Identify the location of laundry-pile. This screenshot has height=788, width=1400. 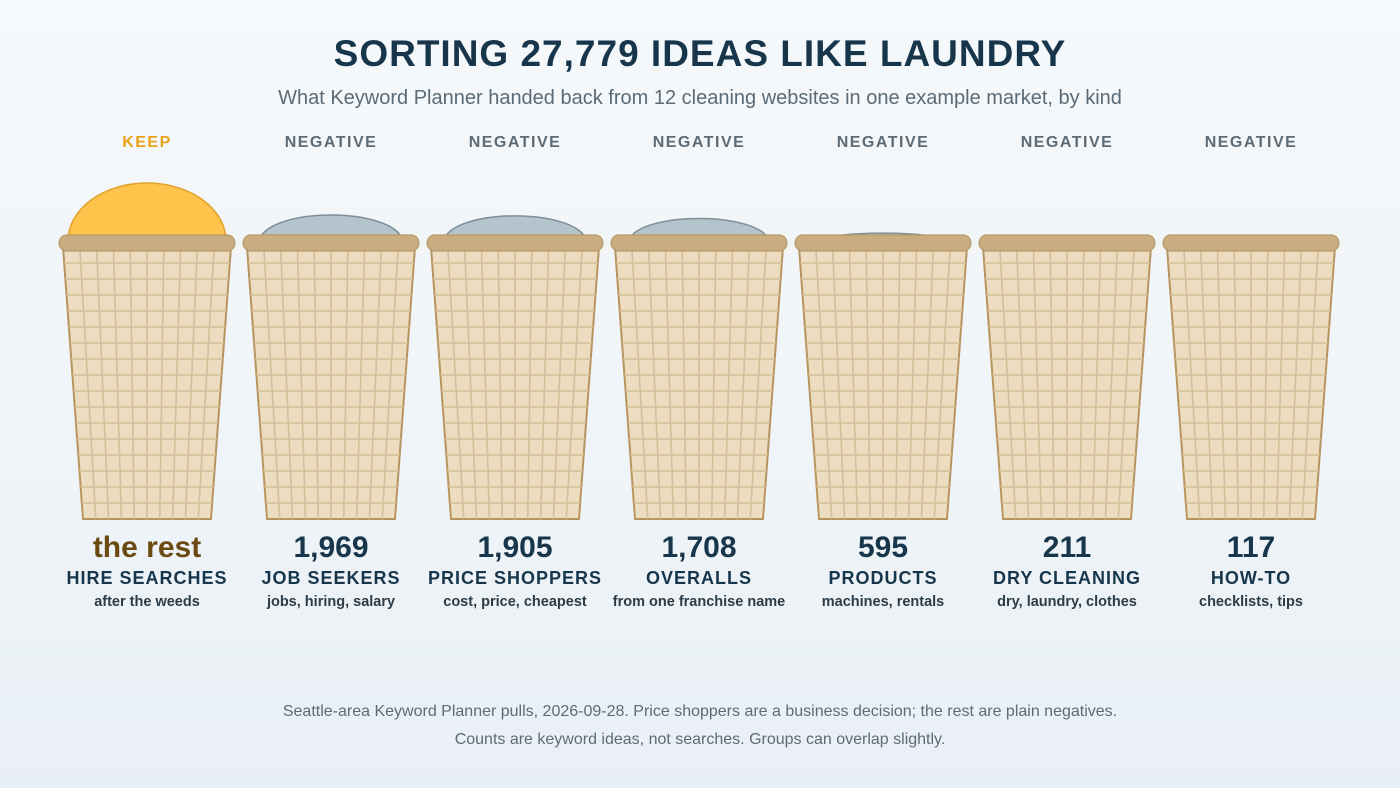
(147, 212).